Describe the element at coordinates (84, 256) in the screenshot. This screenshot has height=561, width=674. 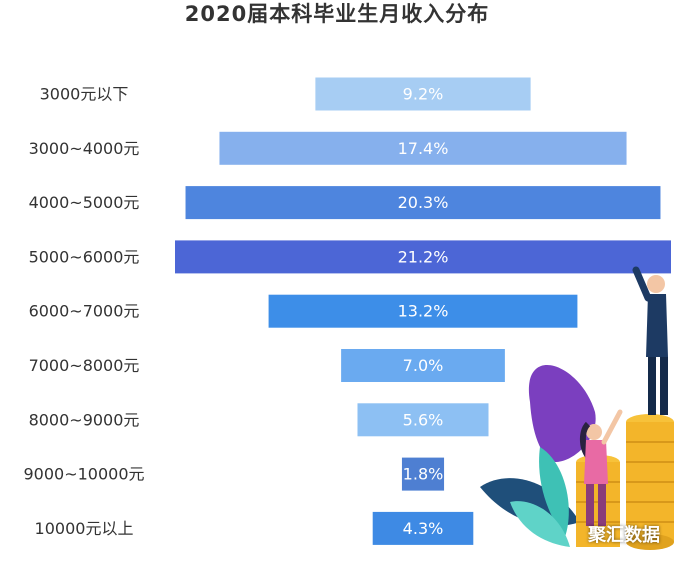
I see `category-label: 5000~6000元` at that location.